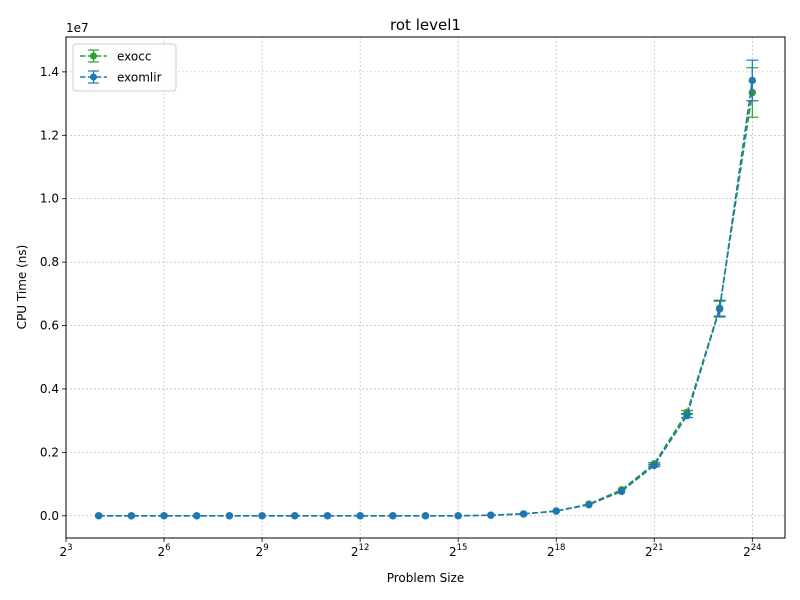  Describe the element at coordinates (426, 578) in the screenshot. I see `x-axis-label: Problem Size` at that location.